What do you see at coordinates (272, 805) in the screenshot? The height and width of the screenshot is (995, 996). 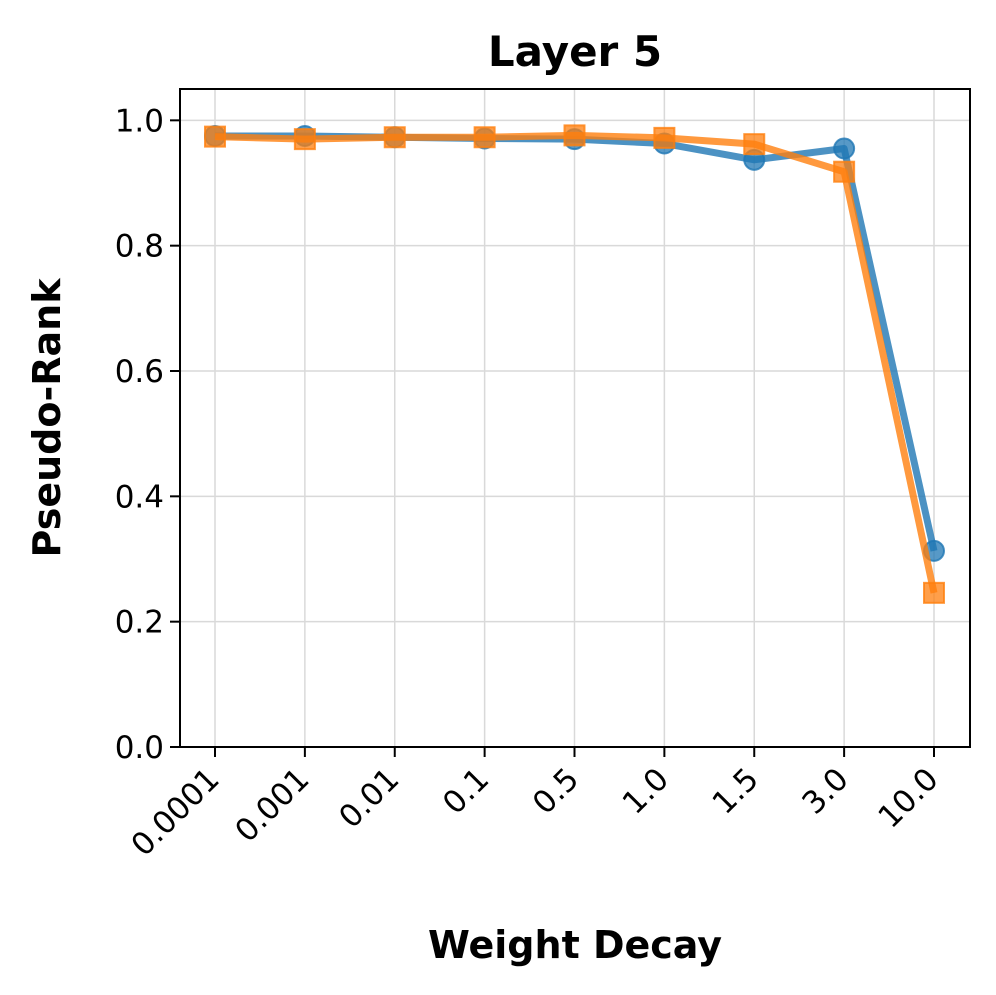 I see `x-tick-label: 0.001` at bounding box center [272, 805].